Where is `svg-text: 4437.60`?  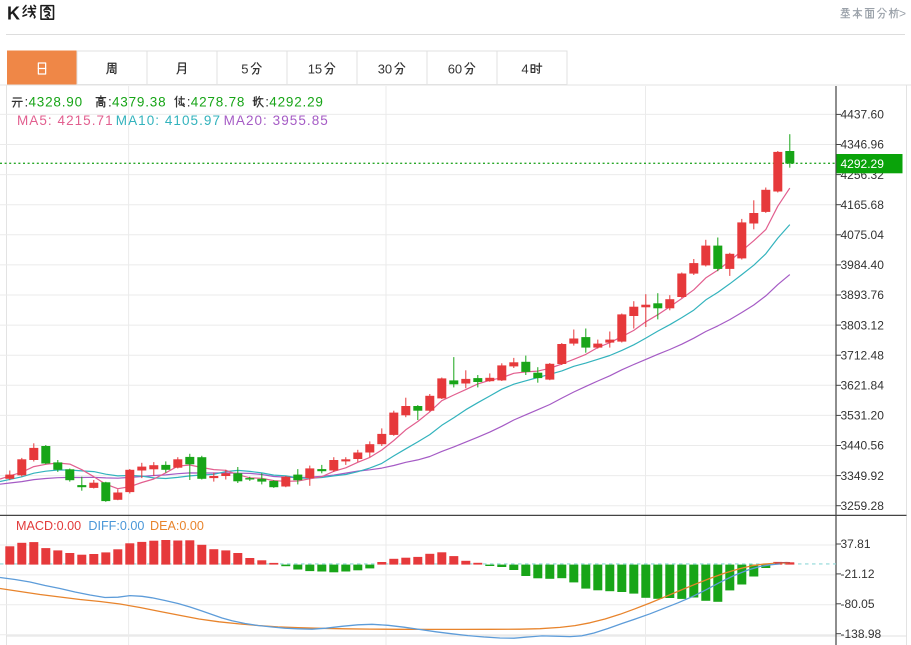
svg-text: 4437.60 is located at coordinates (863, 115).